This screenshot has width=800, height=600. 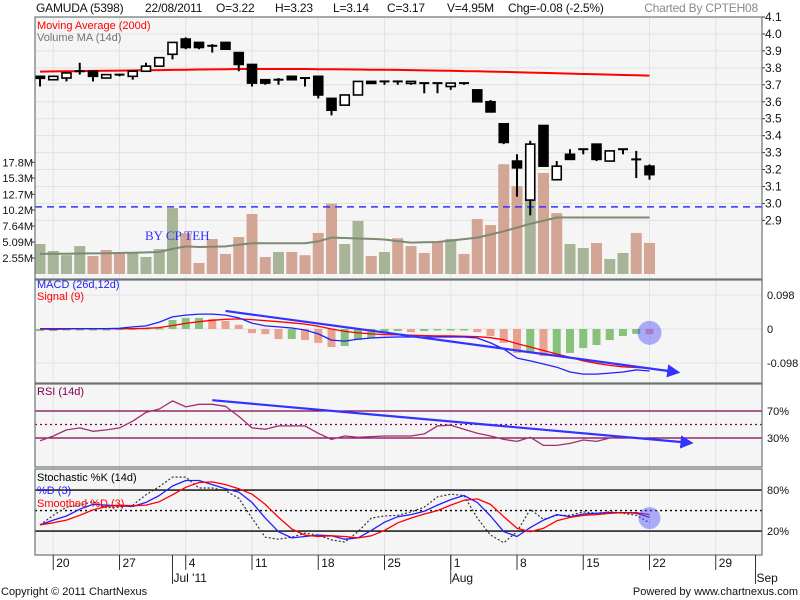 What do you see at coordinates (17, 163) in the screenshot?
I see `volume-axis-label: 17.8M` at bounding box center [17, 163].